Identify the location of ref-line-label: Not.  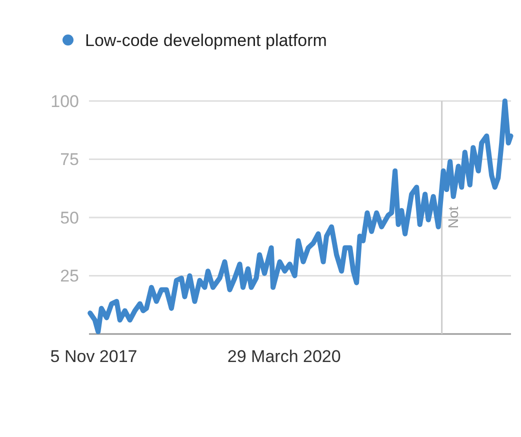
(452, 217).